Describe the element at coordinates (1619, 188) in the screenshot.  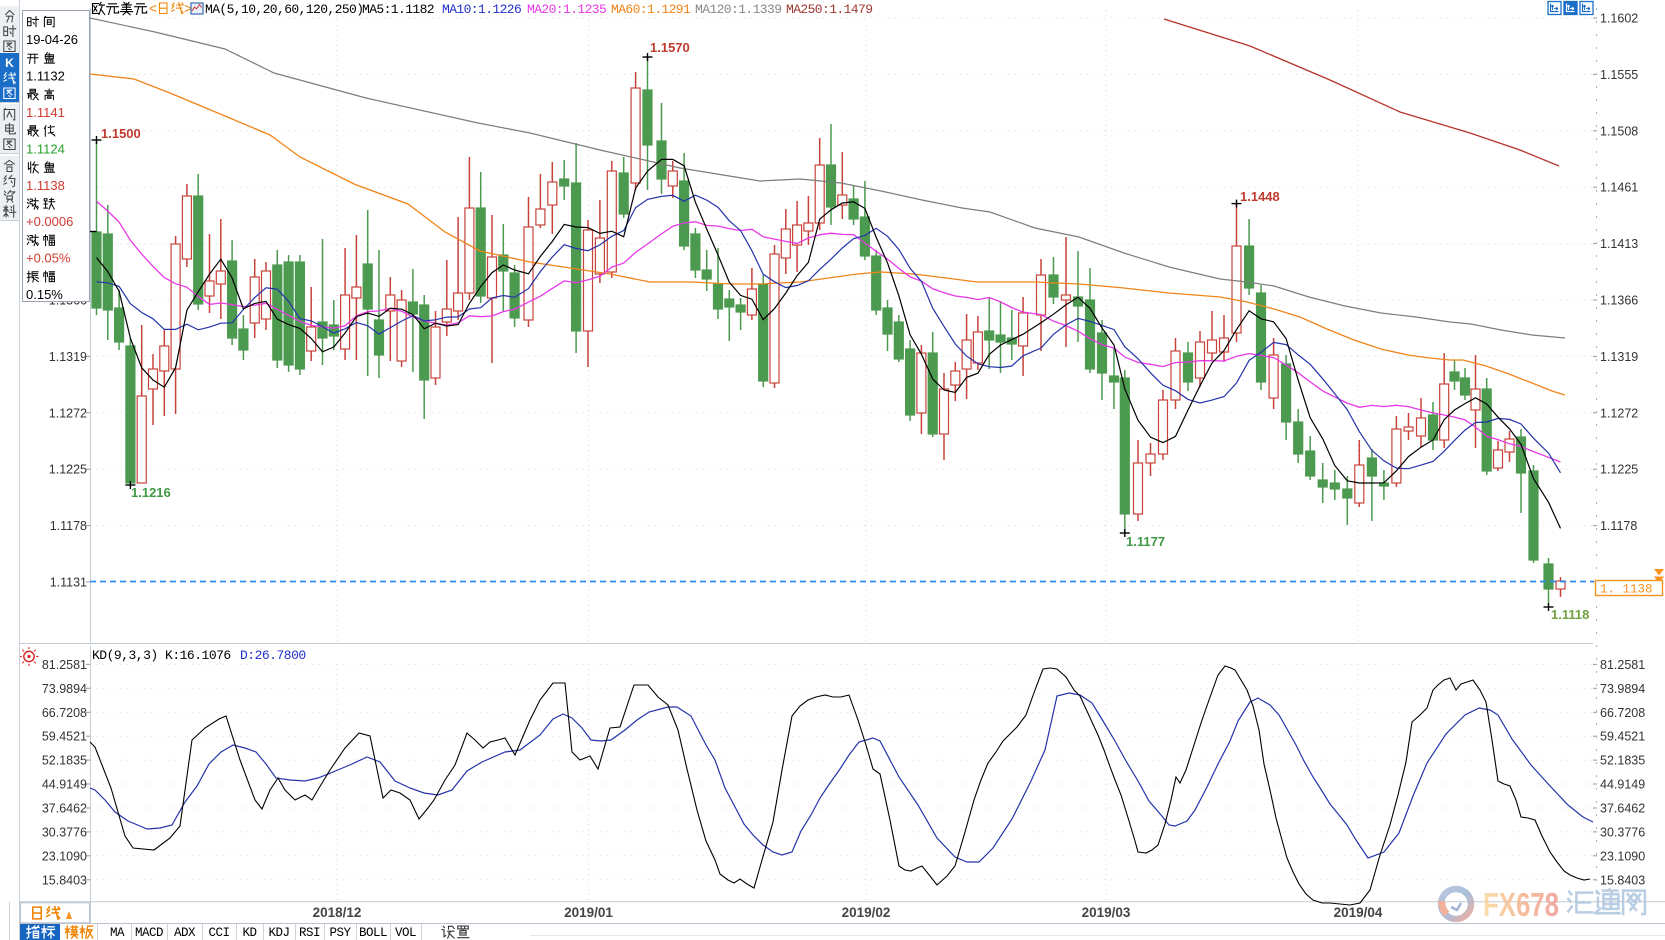
I see `svg-text: 1.1461` at that location.